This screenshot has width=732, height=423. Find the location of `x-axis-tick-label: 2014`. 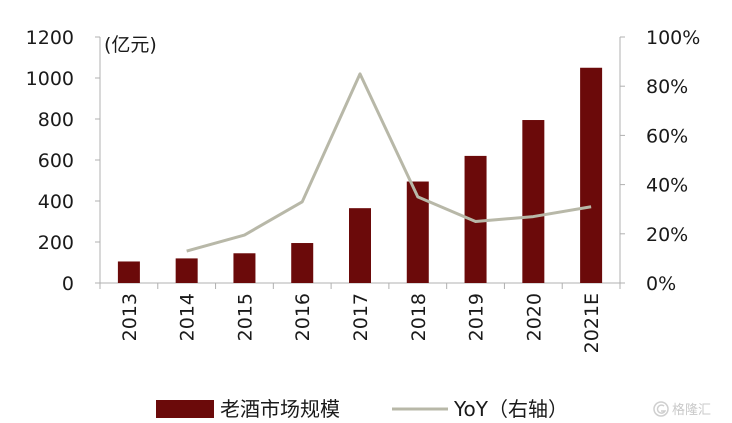

x-axis-tick-label: 2014 is located at coordinates (188, 317).